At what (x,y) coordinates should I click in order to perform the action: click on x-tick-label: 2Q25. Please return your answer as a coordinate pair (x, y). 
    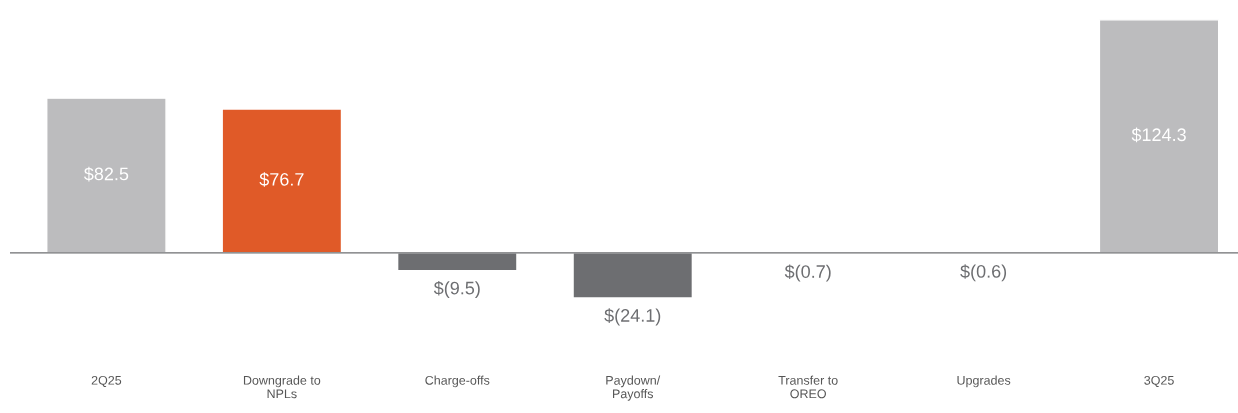
    Looking at the image, I should click on (106, 381).